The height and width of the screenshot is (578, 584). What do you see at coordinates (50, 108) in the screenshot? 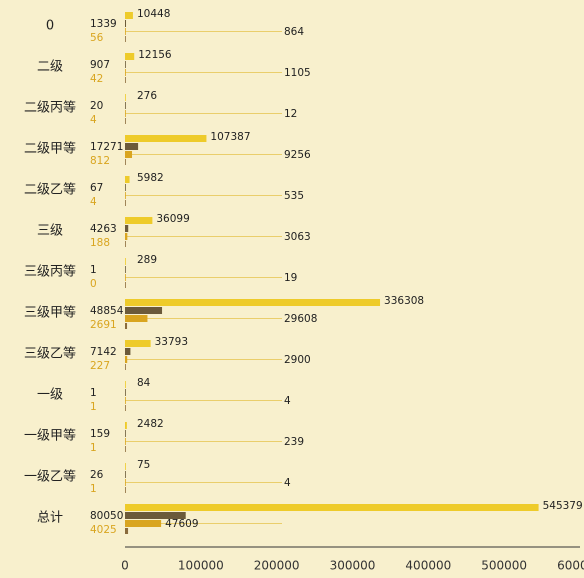
I see `category-label: 二级丙等` at bounding box center [50, 108].